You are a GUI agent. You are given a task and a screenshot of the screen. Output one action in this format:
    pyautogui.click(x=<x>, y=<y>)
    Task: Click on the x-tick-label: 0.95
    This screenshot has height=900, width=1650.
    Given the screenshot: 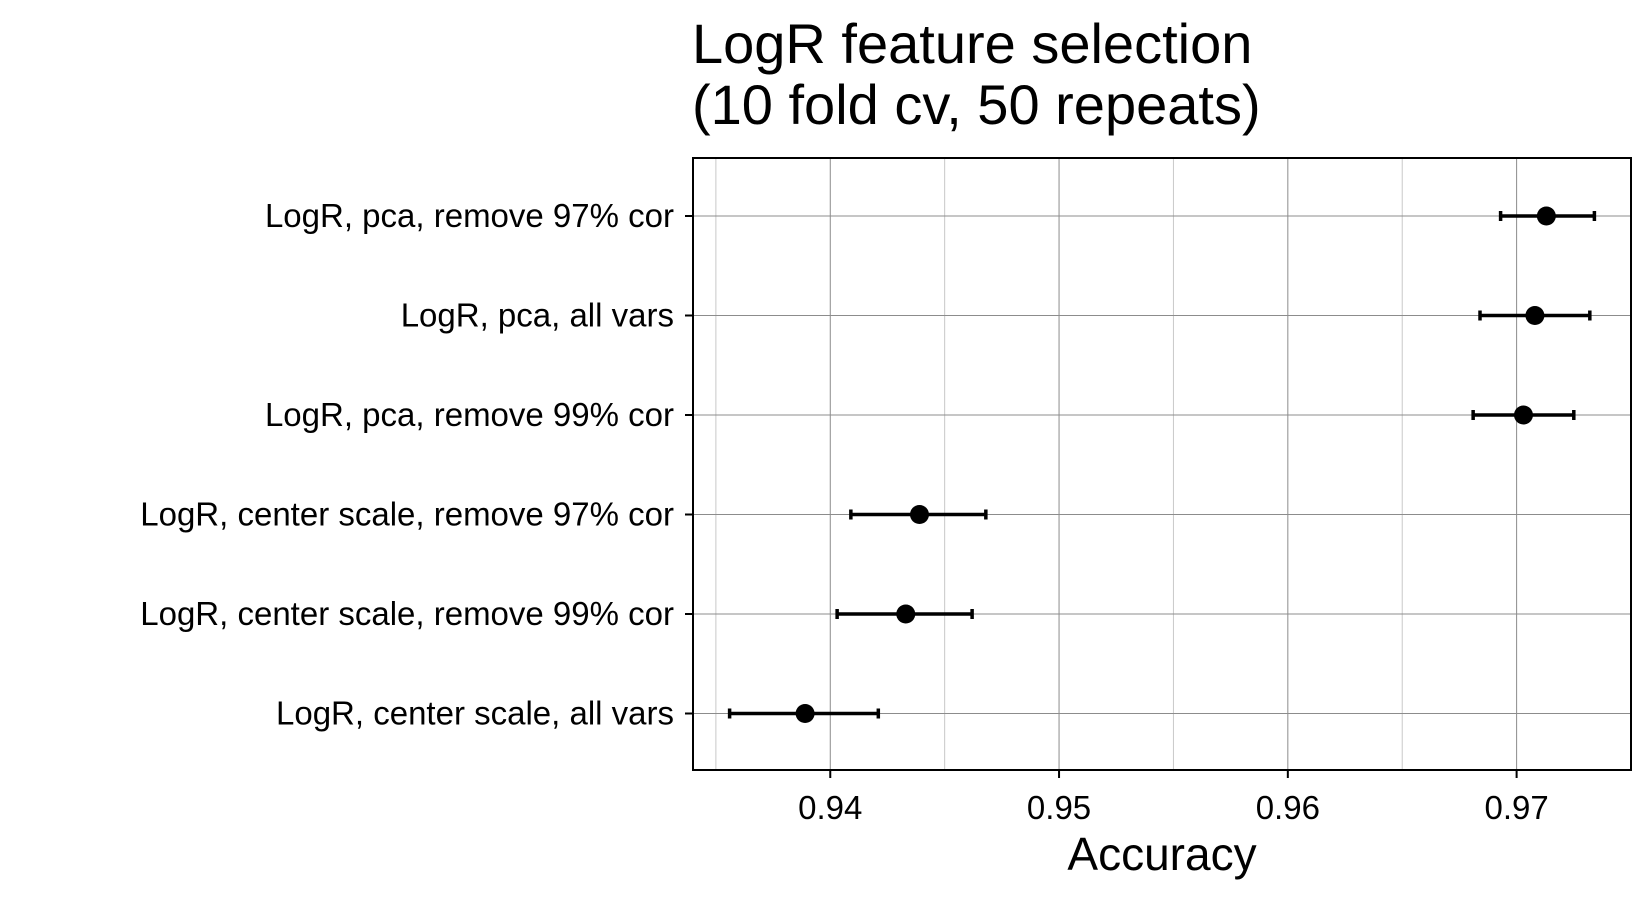 What is the action you would take?
    pyautogui.click(x=1059, y=807)
    